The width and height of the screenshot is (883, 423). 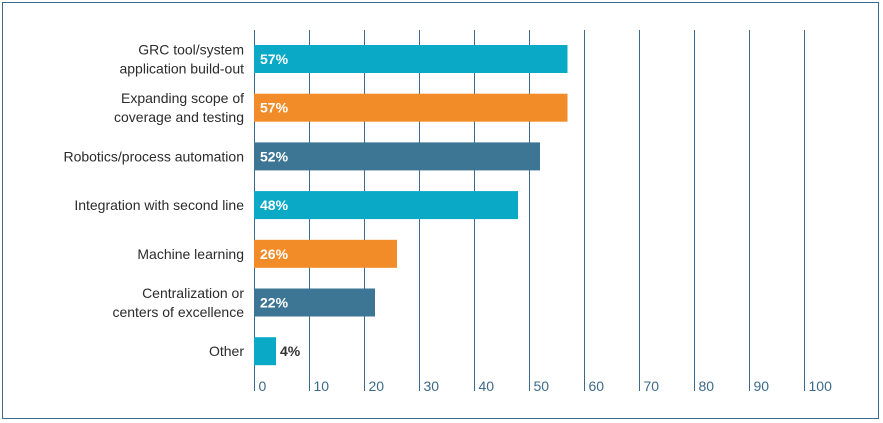 What do you see at coordinates (322, 386) in the screenshot?
I see `x-tick-label: 10` at bounding box center [322, 386].